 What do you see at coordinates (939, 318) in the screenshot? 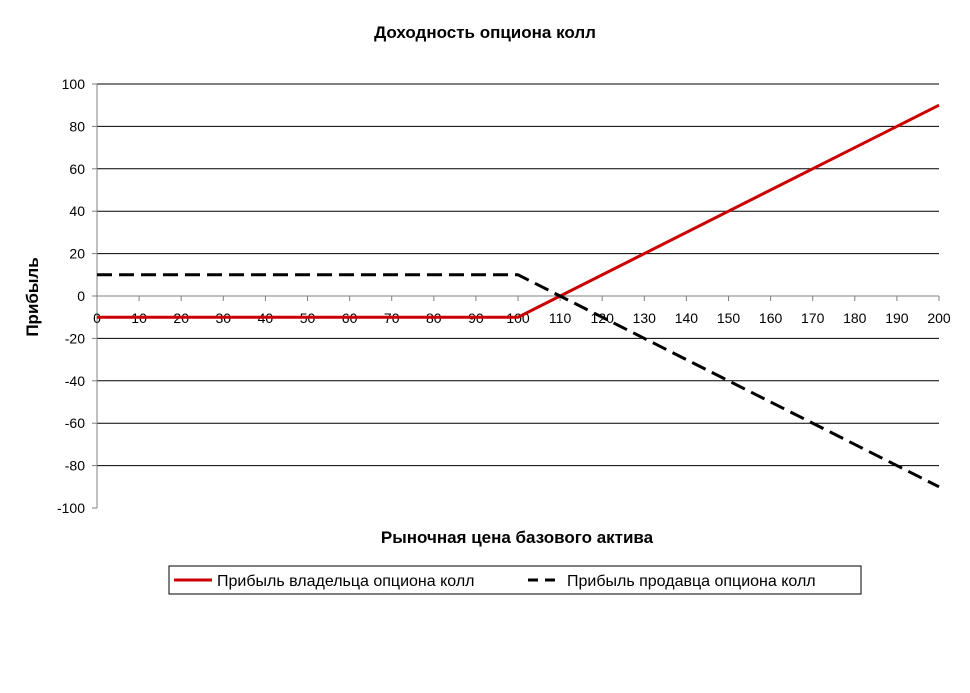
I see `x-tick-label: 200` at bounding box center [939, 318].